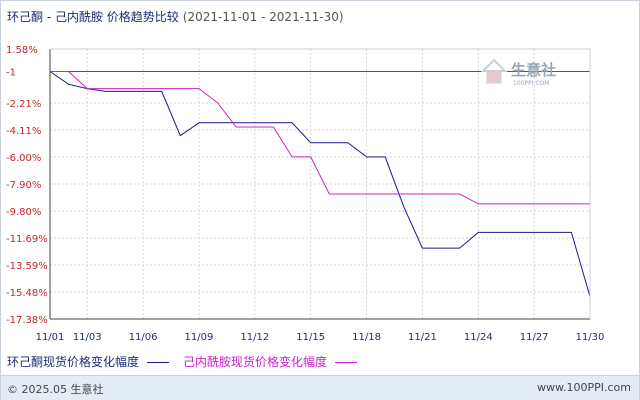  Describe the element at coordinates (199, 337) in the screenshot. I see `x-tick-label: 11/09` at that location.